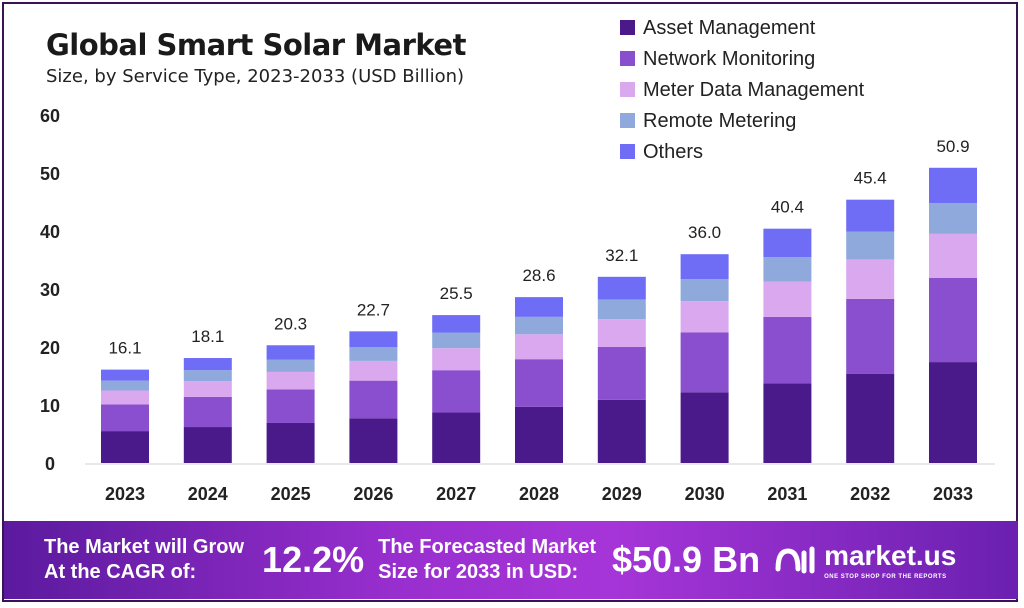 This screenshot has width=1024, height=608. What do you see at coordinates (456, 293) in the screenshot?
I see `total-label: 25.5` at bounding box center [456, 293].